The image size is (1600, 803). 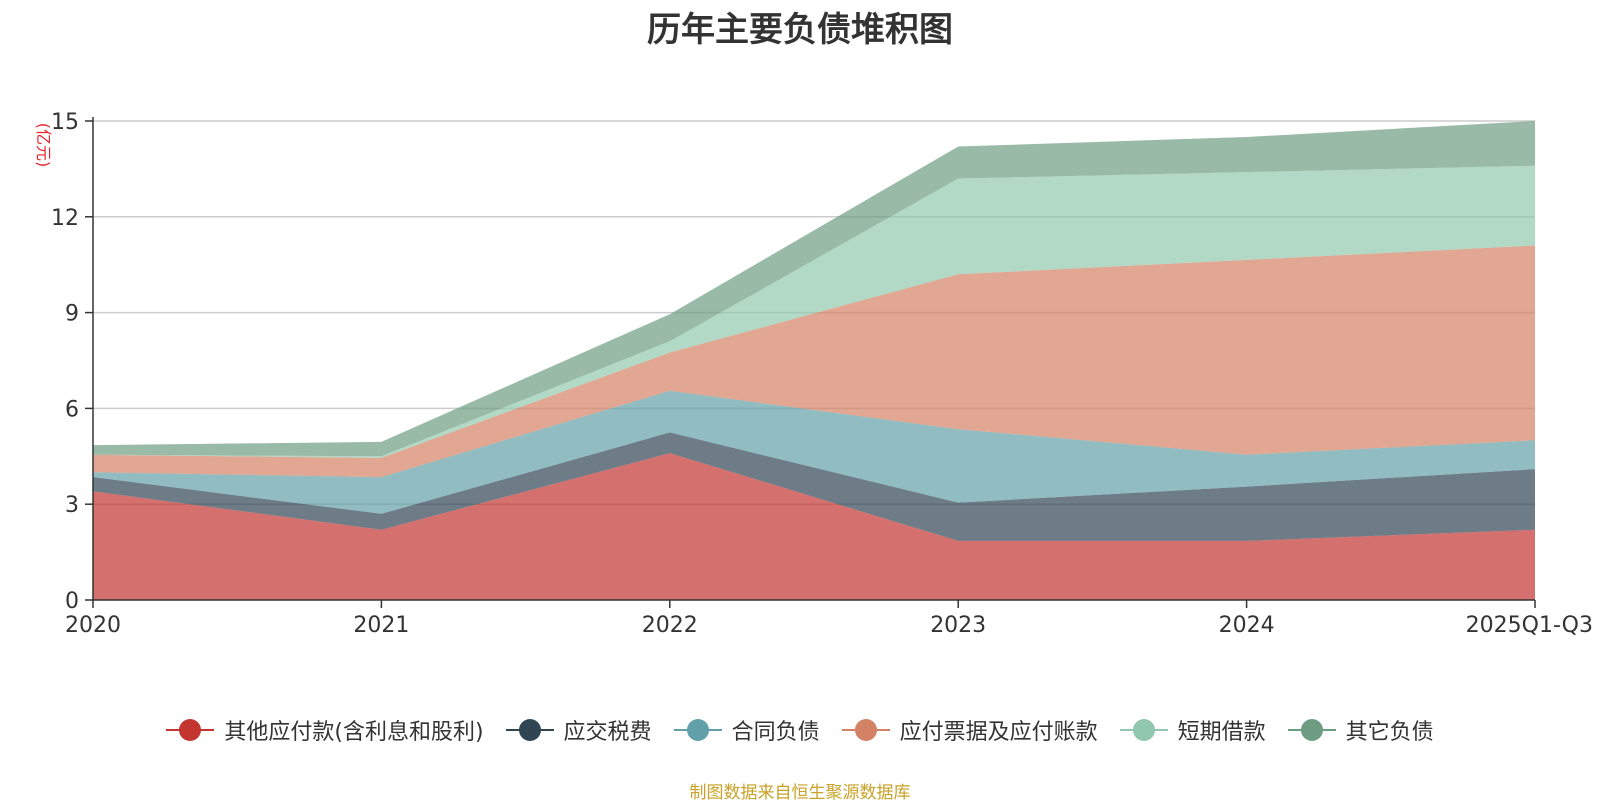 I want to click on x-tick-label: 2024, so click(x=1247, y=625).